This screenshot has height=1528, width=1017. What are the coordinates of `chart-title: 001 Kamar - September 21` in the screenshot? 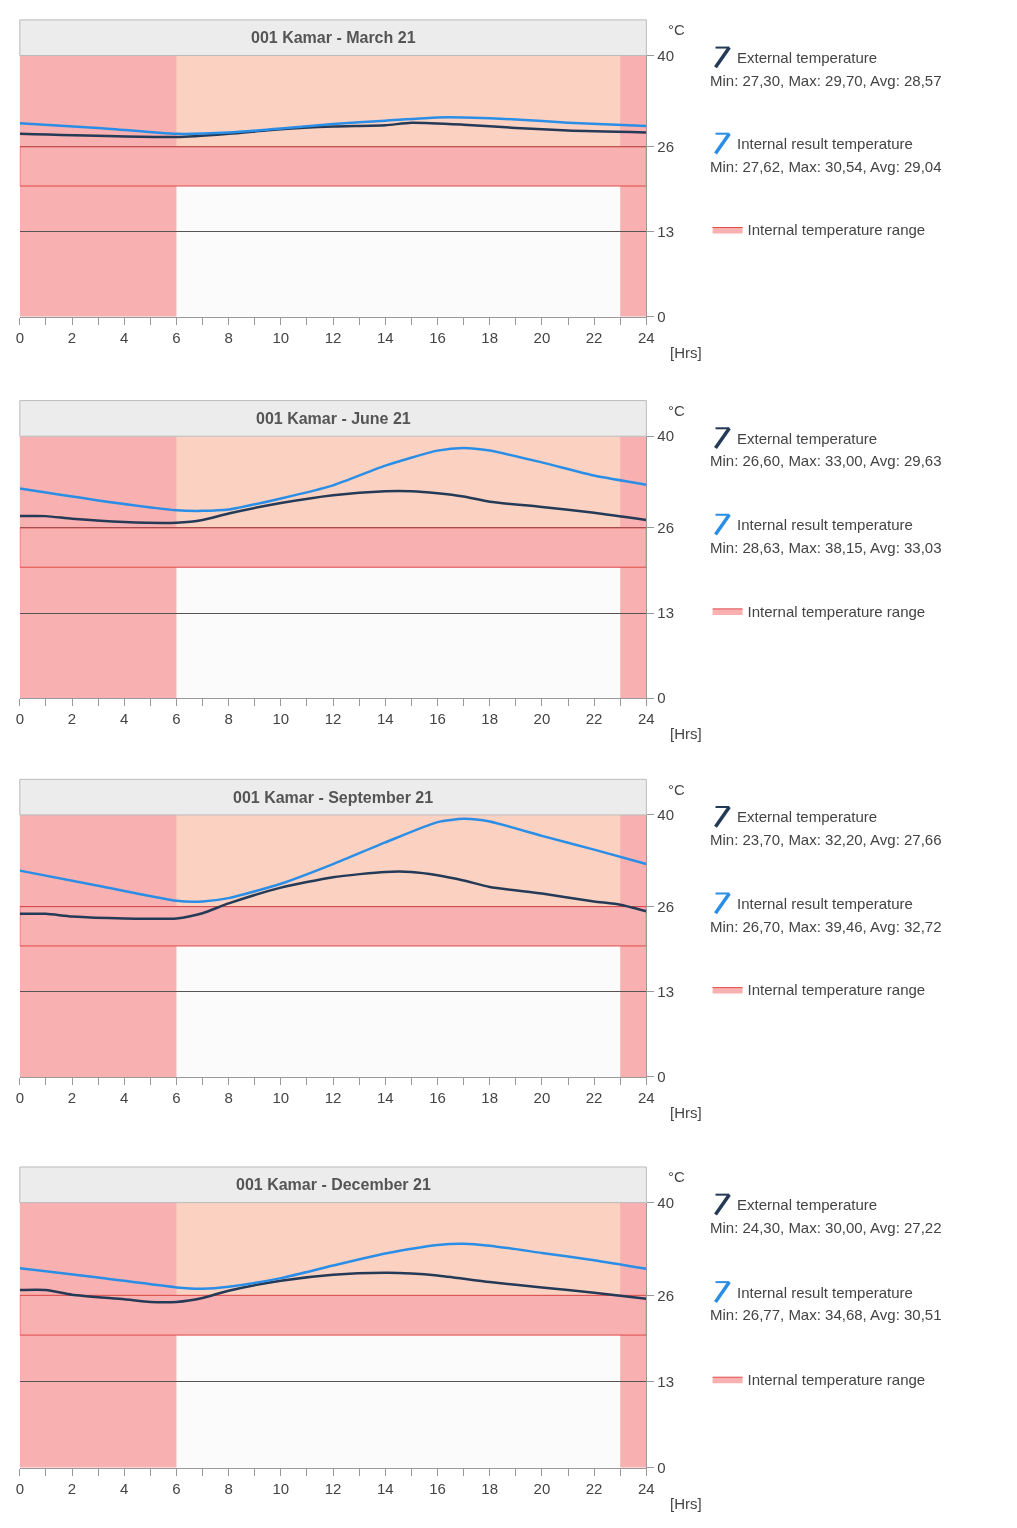 It's located at (333, 797).